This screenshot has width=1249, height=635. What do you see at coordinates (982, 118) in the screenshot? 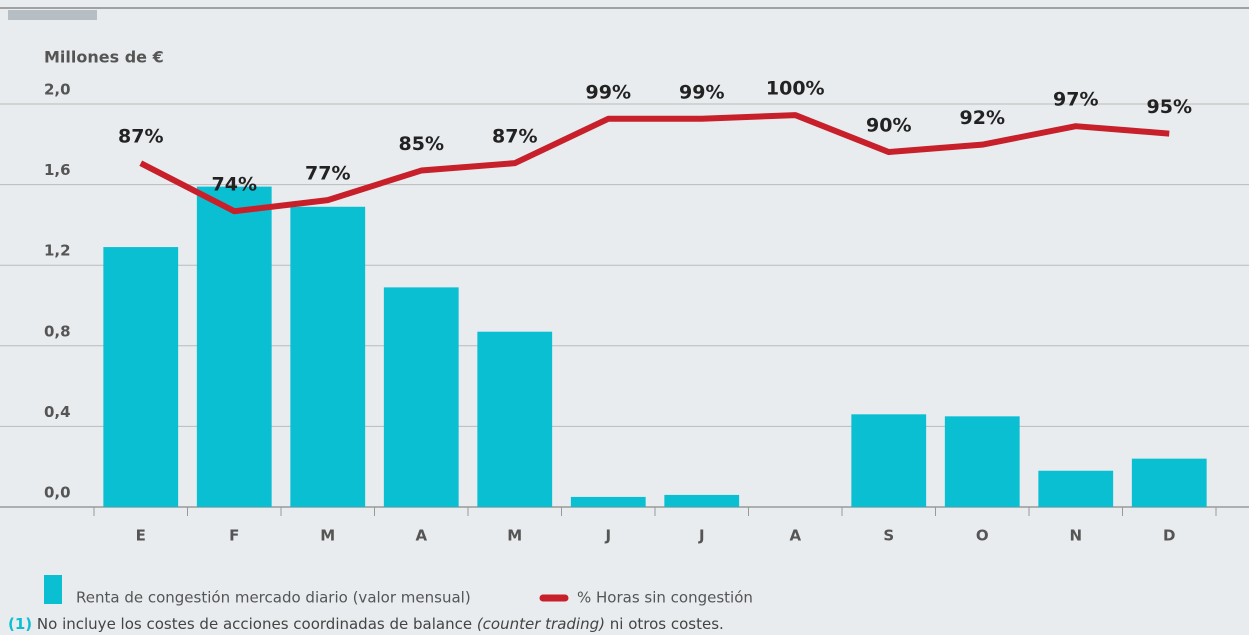
I see `data-label: 92%` at bounding box center [982, 118].